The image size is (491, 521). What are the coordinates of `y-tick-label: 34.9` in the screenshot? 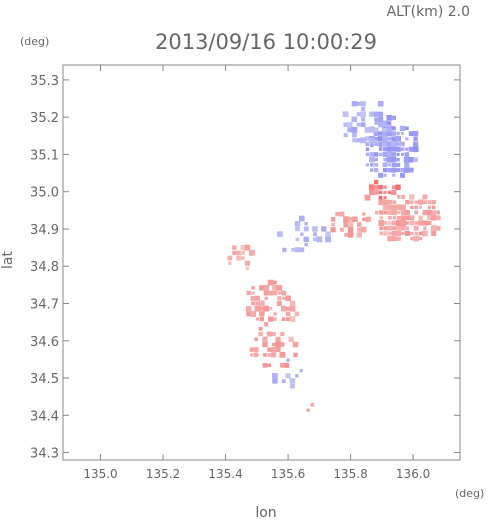 It's located at (44, 230).